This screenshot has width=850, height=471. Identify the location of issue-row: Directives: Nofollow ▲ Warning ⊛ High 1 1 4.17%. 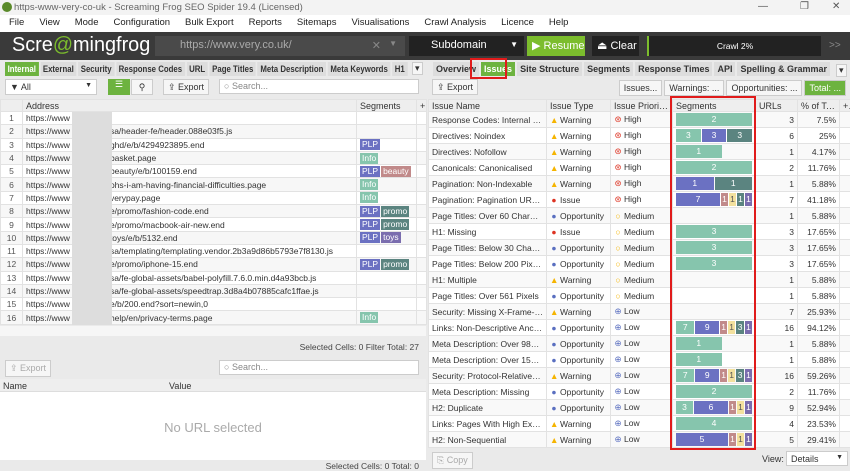
(639, 151).